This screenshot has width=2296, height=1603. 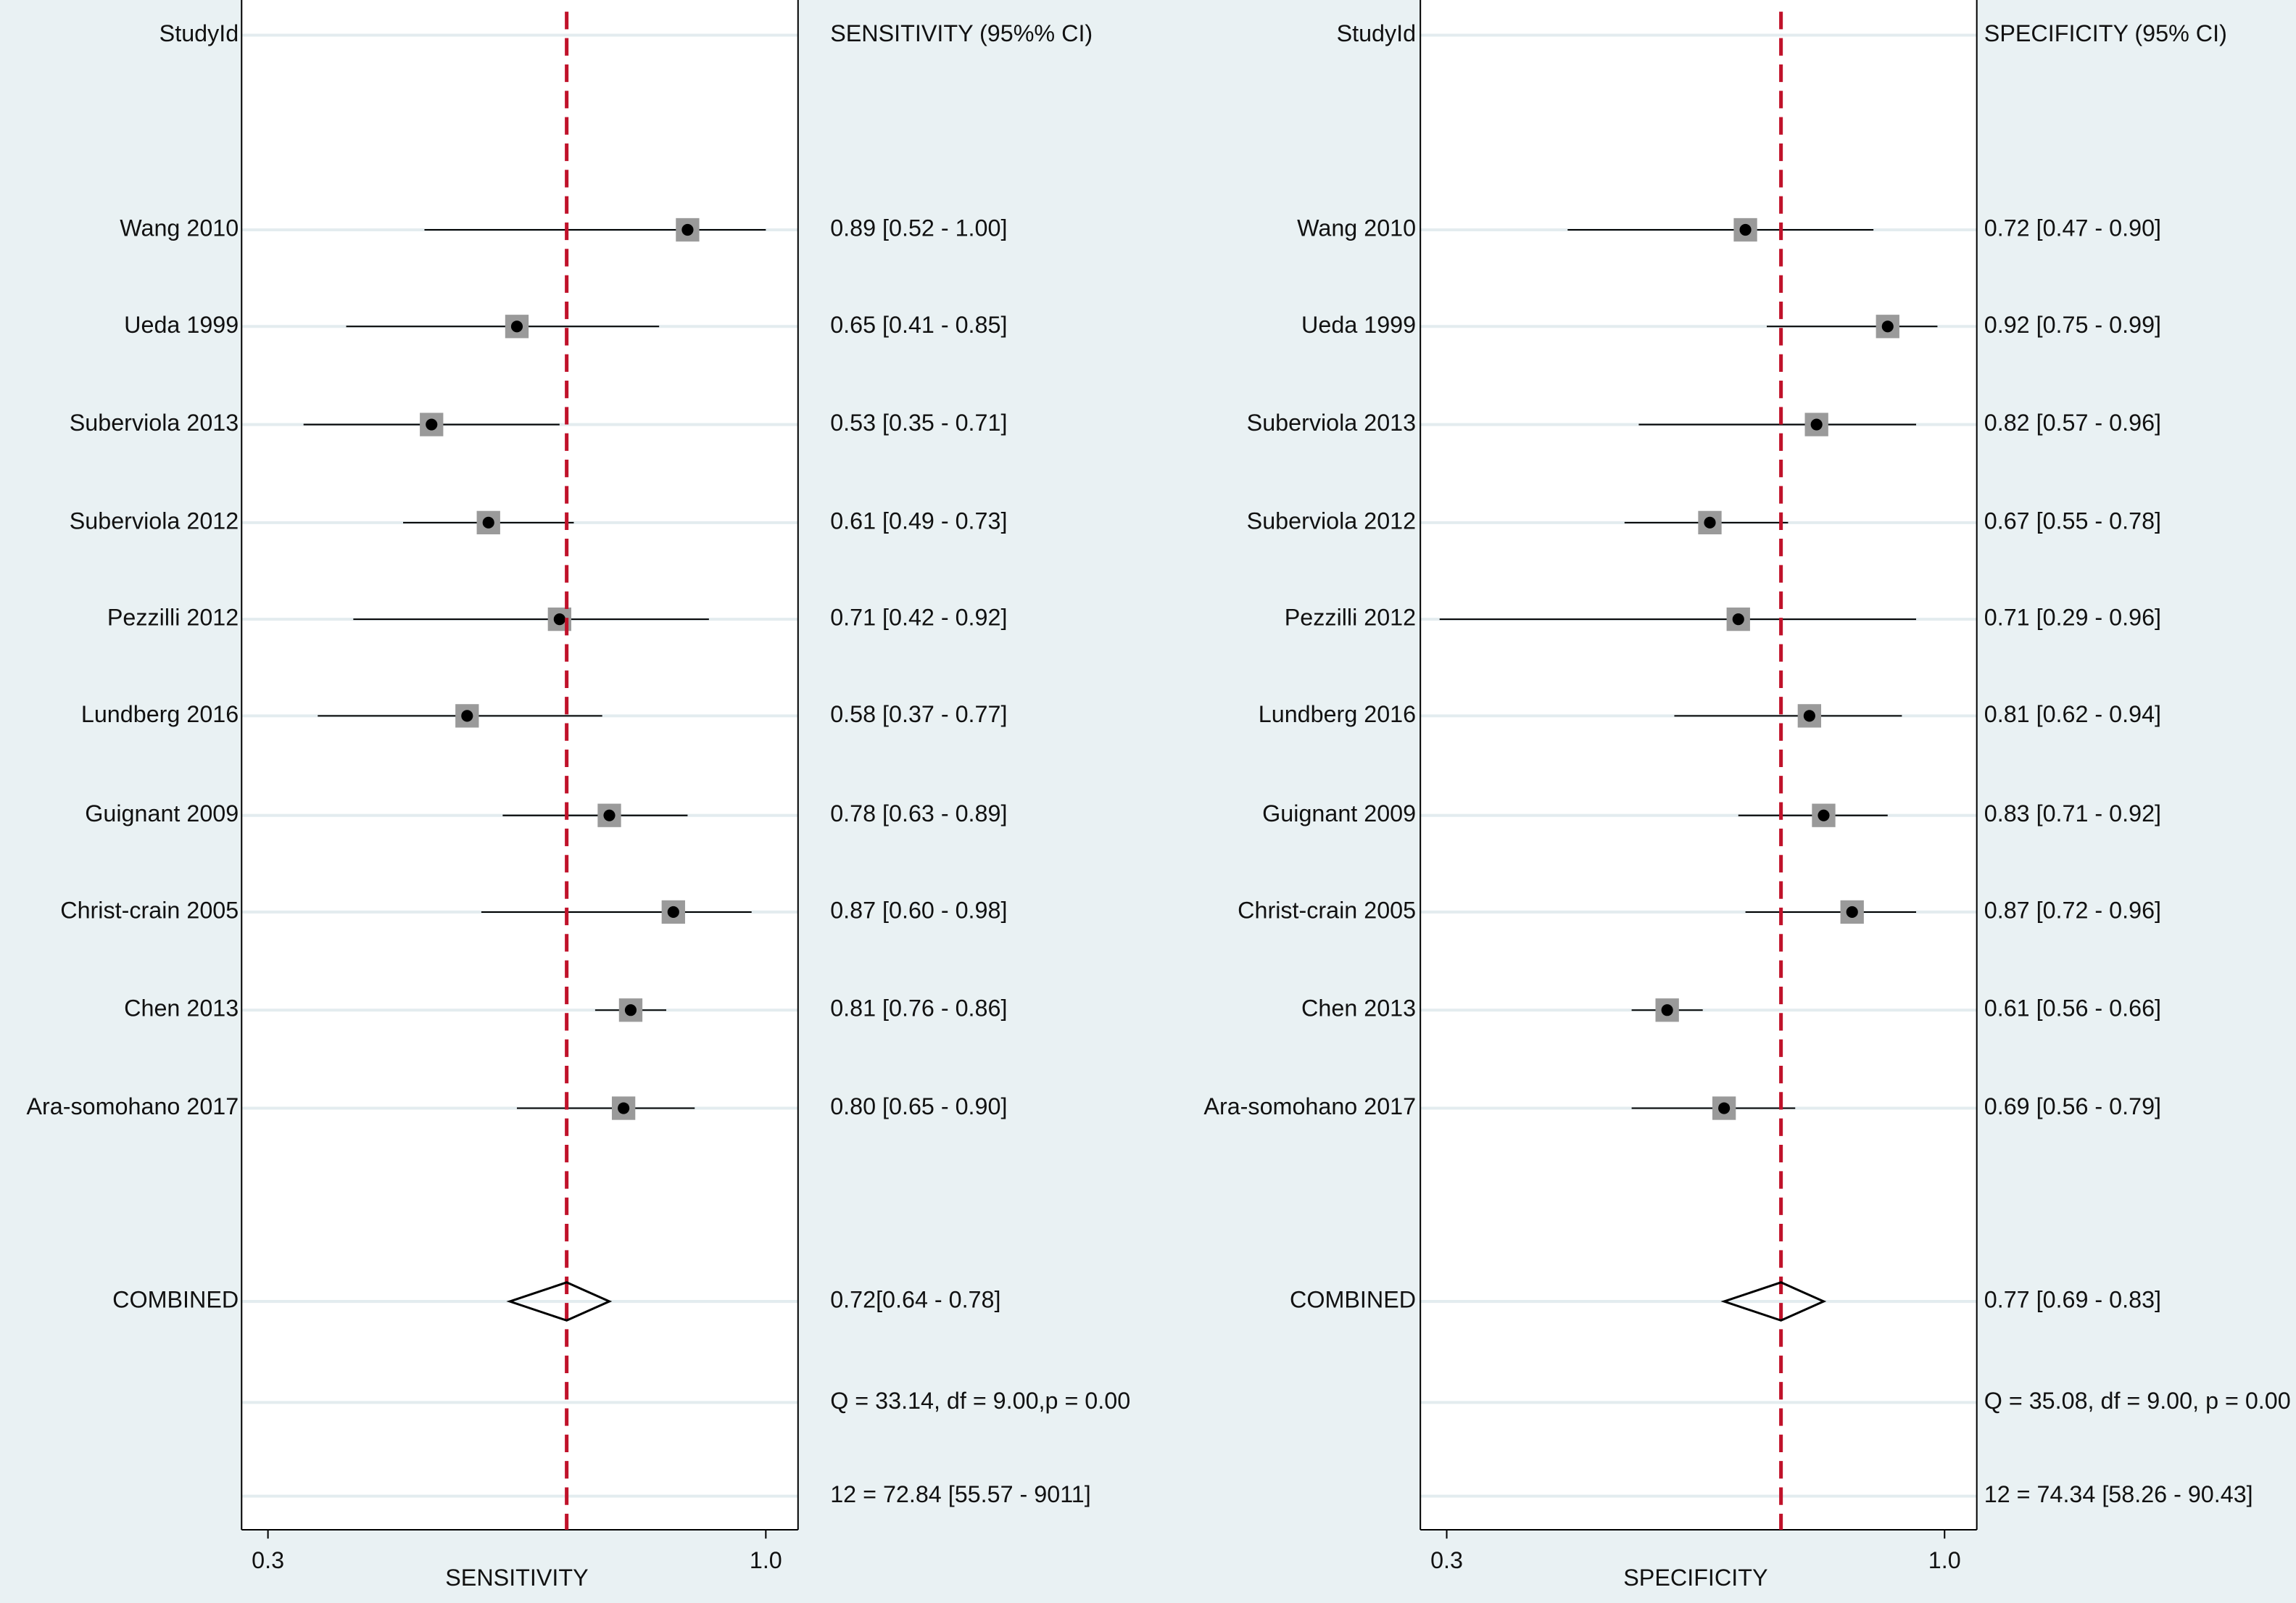 I want to click on value-label: 0.87 [0.60 - 0.98], so click(x=918, y=910).